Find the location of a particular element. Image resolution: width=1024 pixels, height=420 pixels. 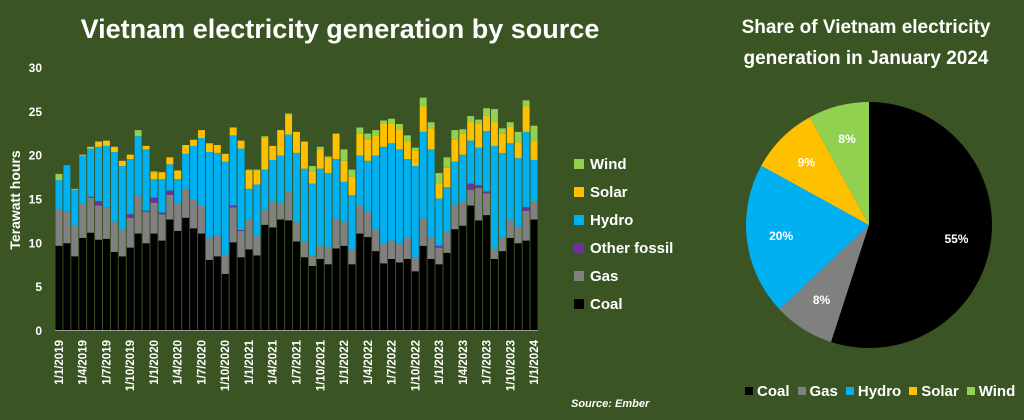

pie-legend: Coal Gas Hydro Solar Wind is located at coordinates (884, 391).